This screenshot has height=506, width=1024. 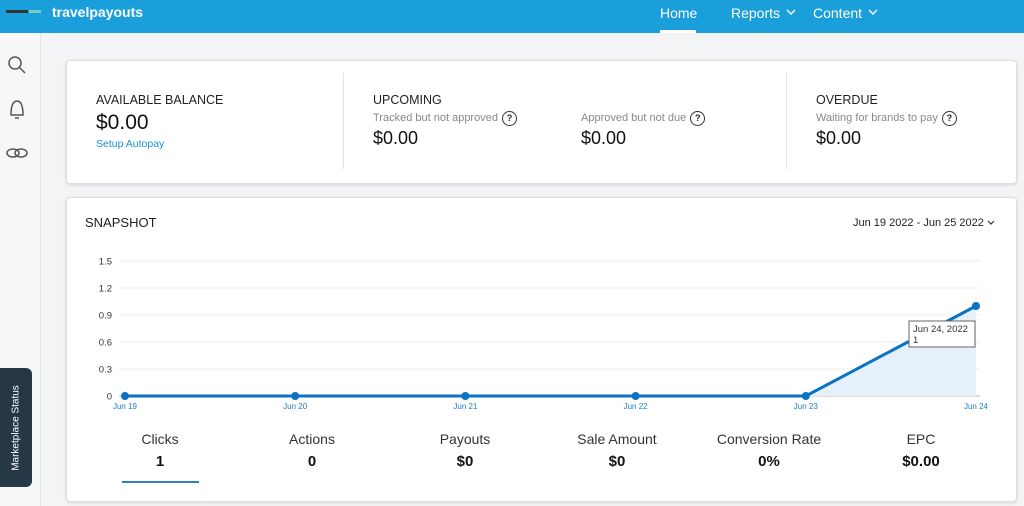 I want to click on y-tick-label: 0, so click(x=109, y=397).